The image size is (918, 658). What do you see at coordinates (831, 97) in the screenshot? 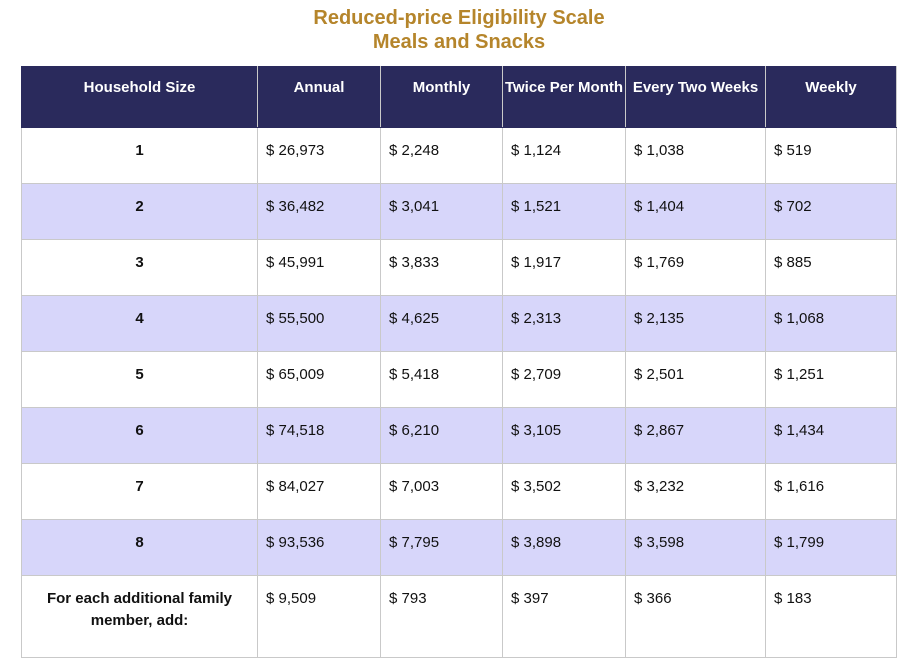
I see `column-header-weekly: Weekly` at bounding box center [831, 97].